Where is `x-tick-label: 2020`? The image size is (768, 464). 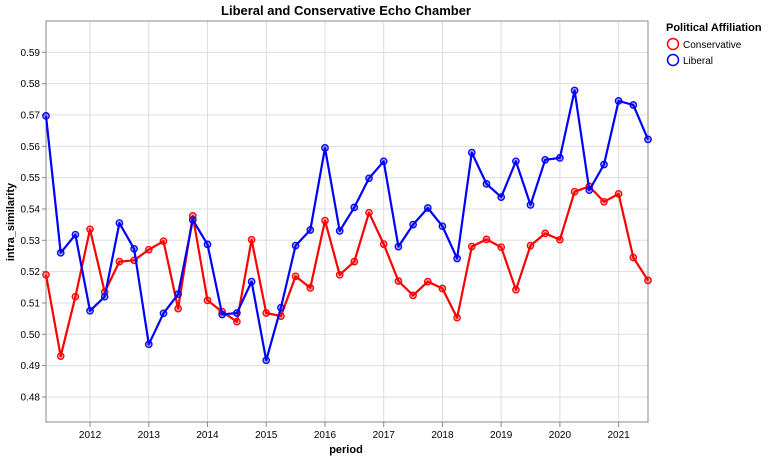 x-tick-label: 2020 is located at coordinates (560, 435).